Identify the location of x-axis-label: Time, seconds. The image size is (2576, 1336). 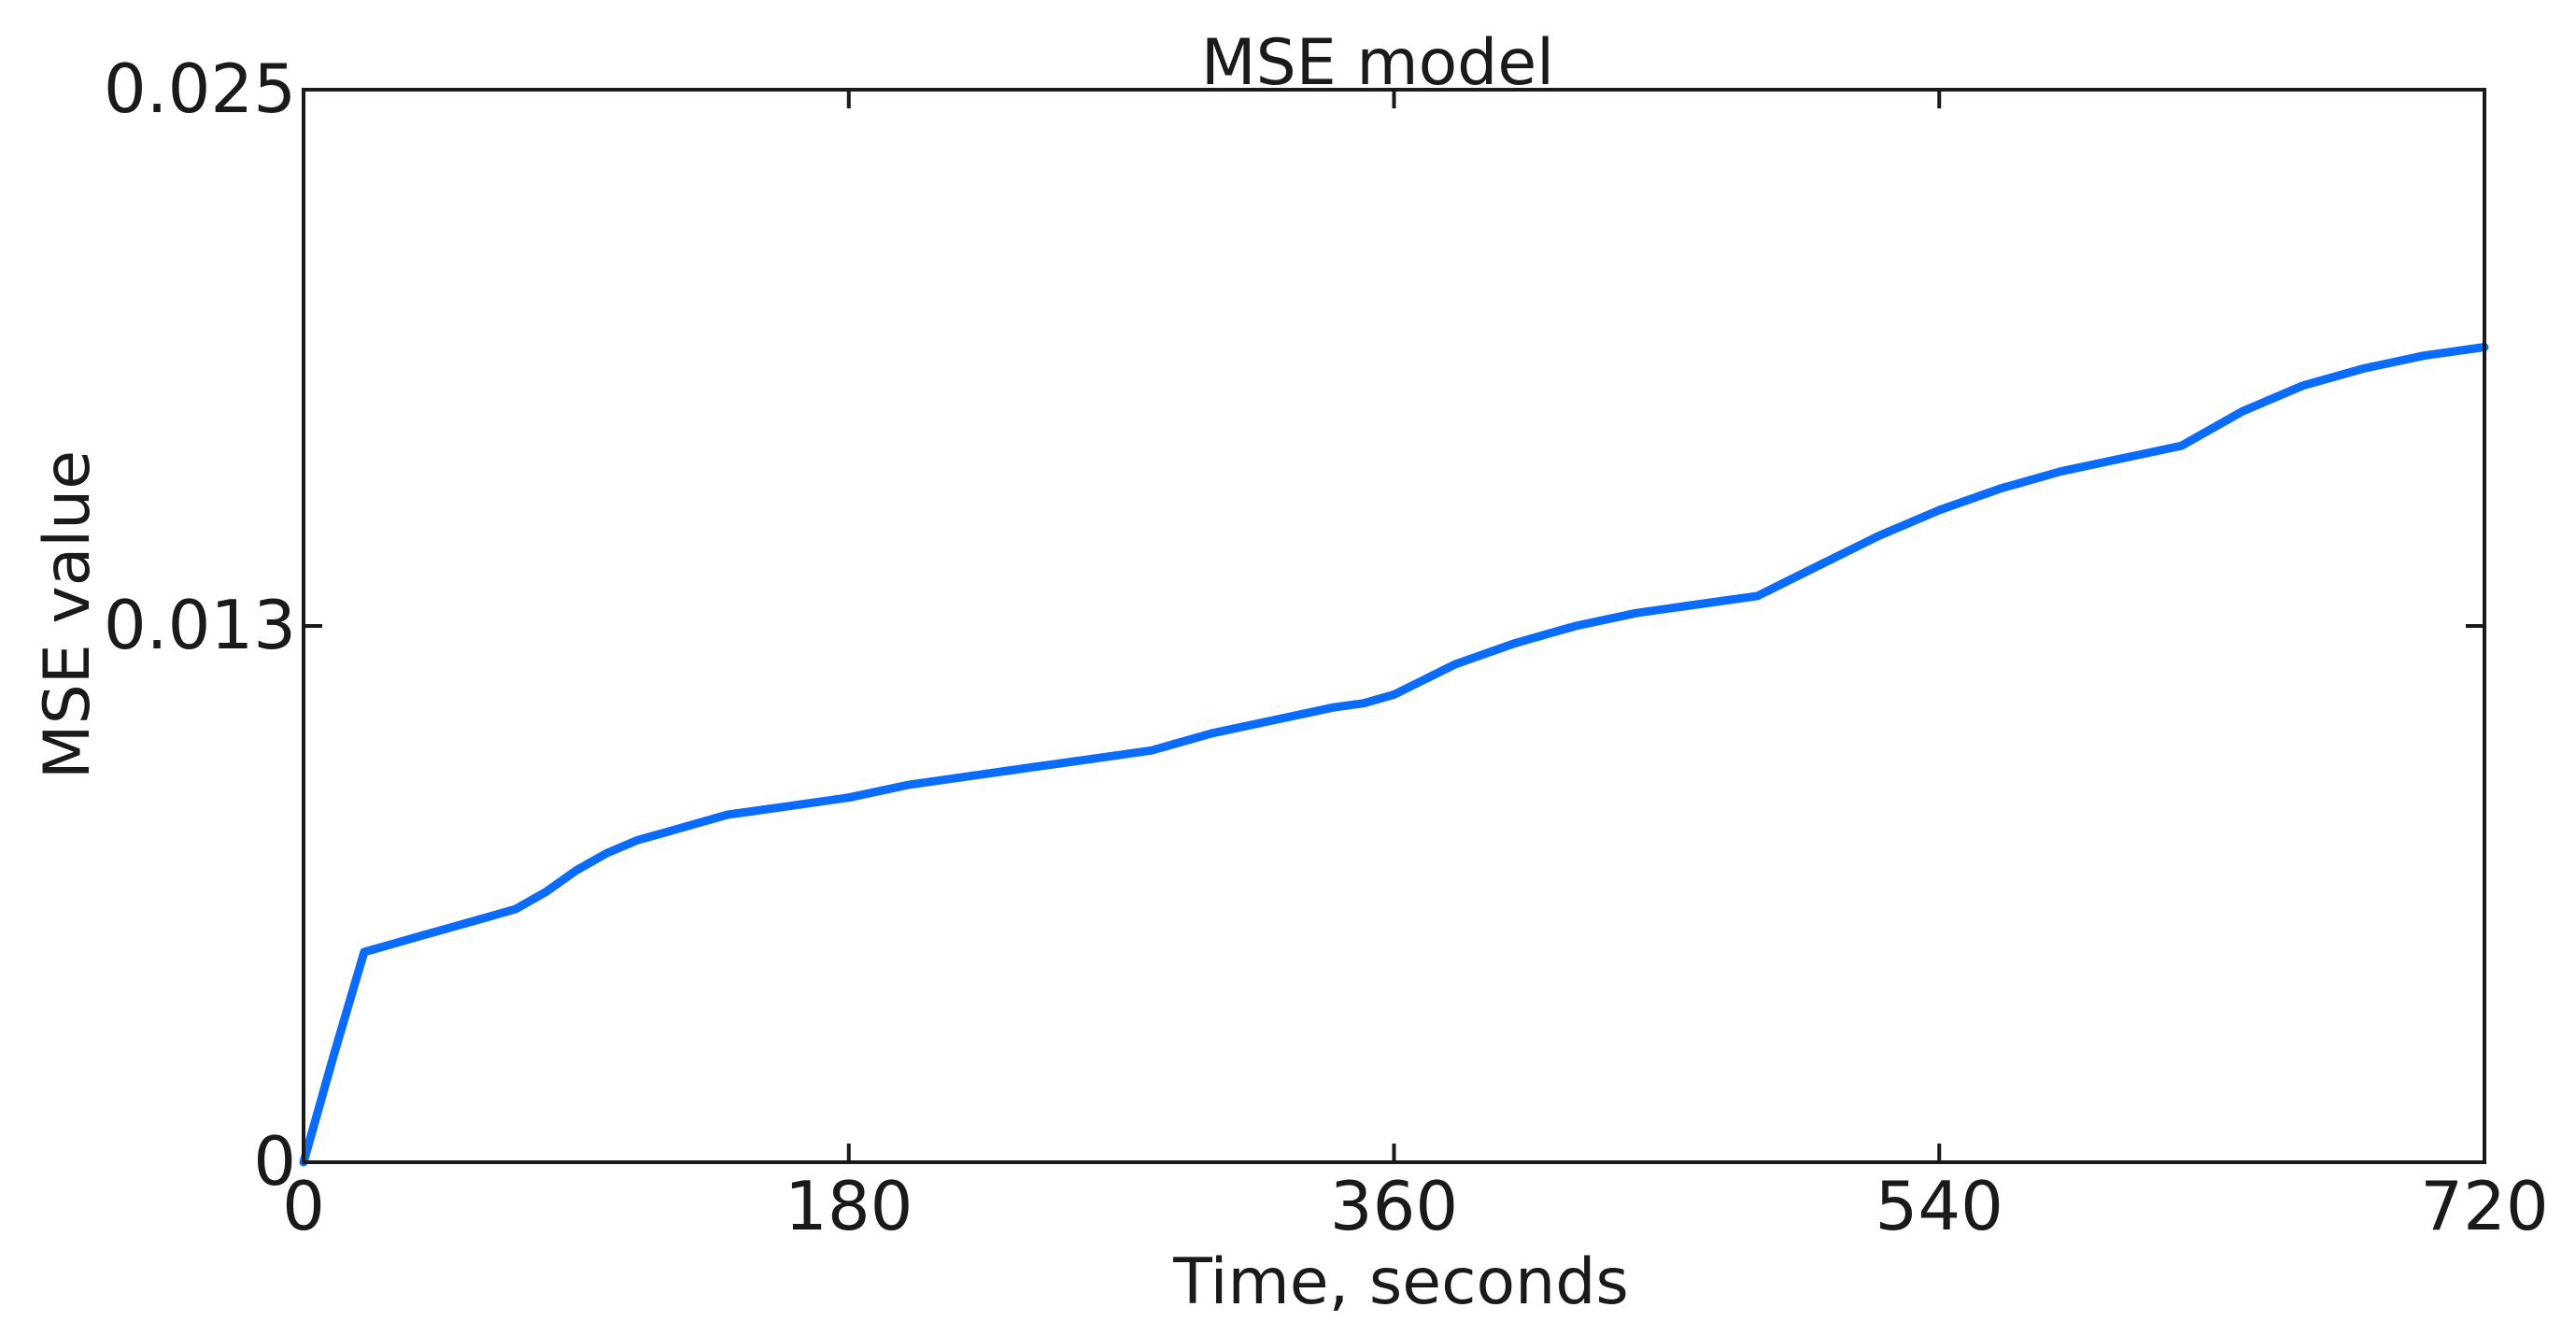
(1400, 1282).